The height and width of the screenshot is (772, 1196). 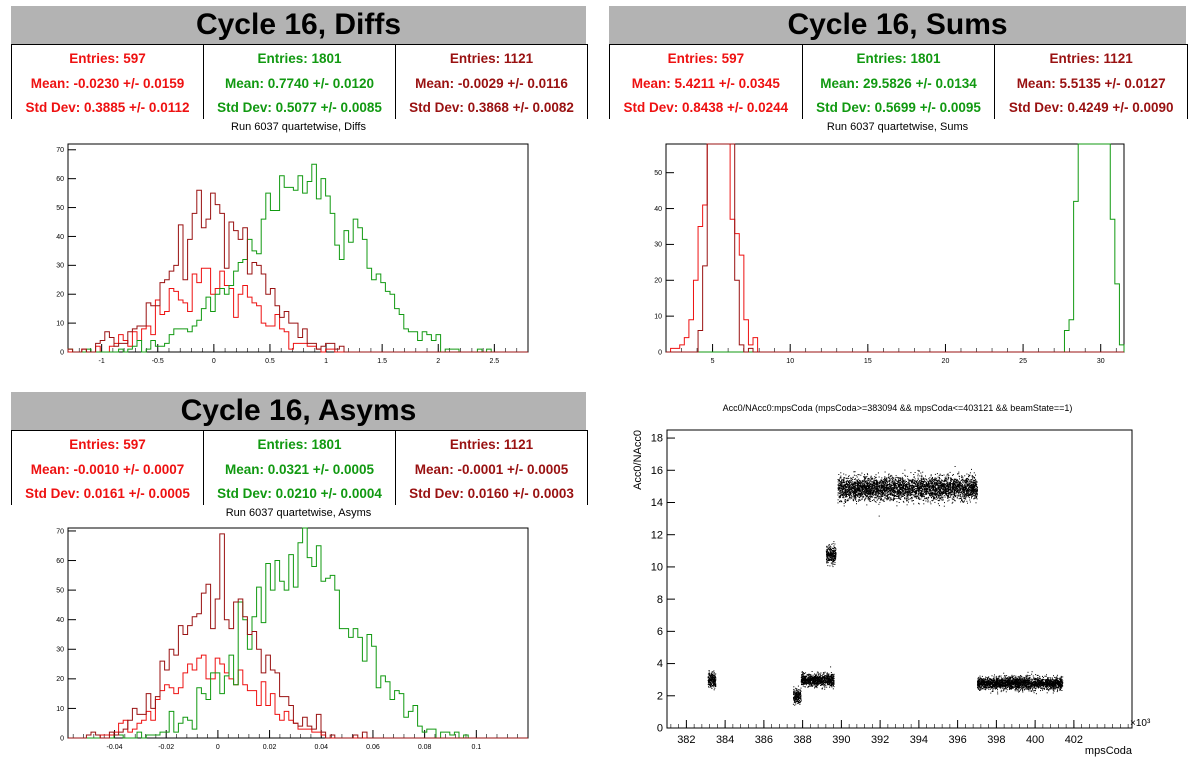 What do you see at coordinates (706, 107) in the screenshot?
I see `stat-std: Std Dev: 0.8438 +/- 0.0244` at bounding box center [706, 107].